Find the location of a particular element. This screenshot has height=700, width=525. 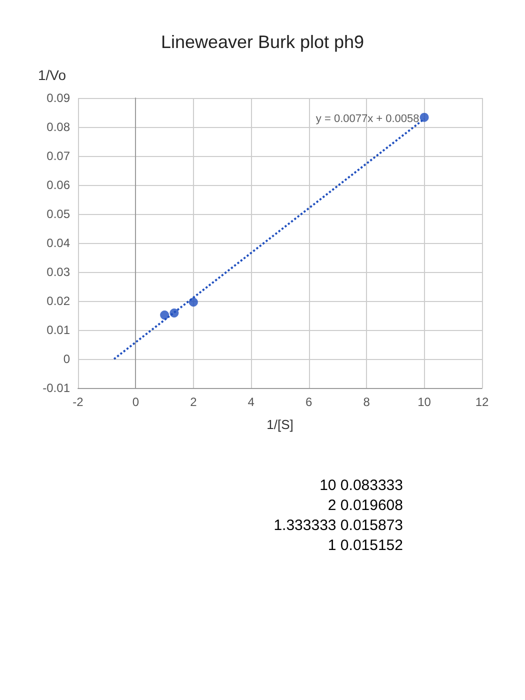

y-tick-label: 0.08 is located at coordinates (58, 127).